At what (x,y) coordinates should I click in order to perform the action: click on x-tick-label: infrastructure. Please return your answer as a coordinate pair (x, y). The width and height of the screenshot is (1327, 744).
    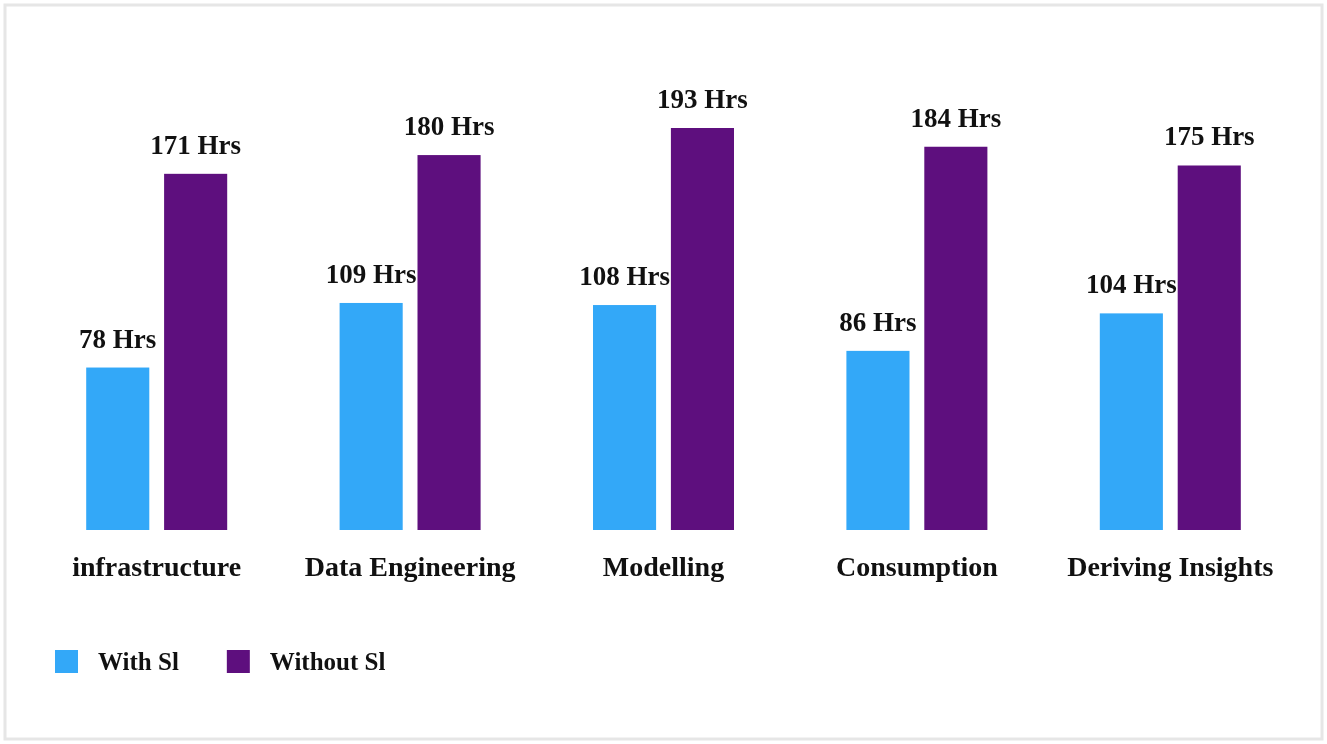
    Looking at the image, I should click on (157, 566).